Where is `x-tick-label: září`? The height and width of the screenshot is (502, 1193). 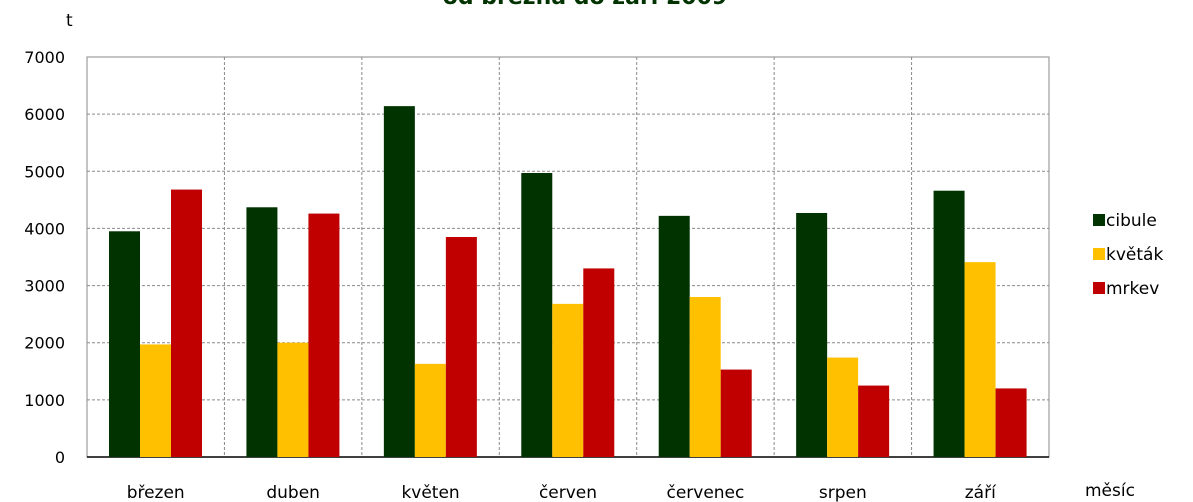
x-tick-label: září is located at coordinates (981, 492).